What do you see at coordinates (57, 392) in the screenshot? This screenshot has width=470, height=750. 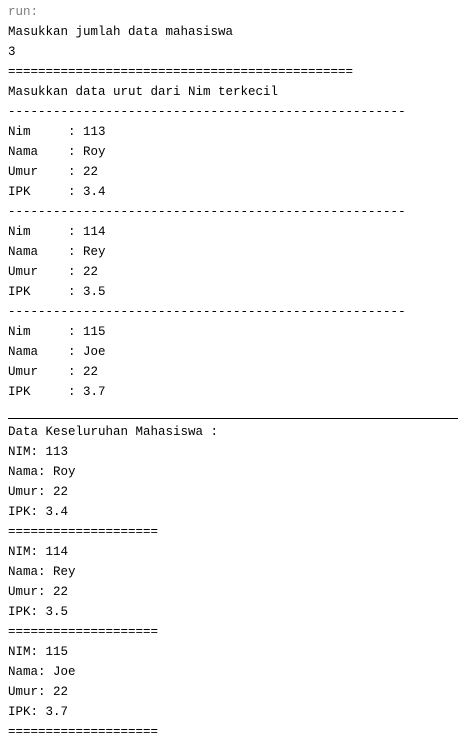 I see `output-line: IPK : 3.7` at bounding box center [57, 392].